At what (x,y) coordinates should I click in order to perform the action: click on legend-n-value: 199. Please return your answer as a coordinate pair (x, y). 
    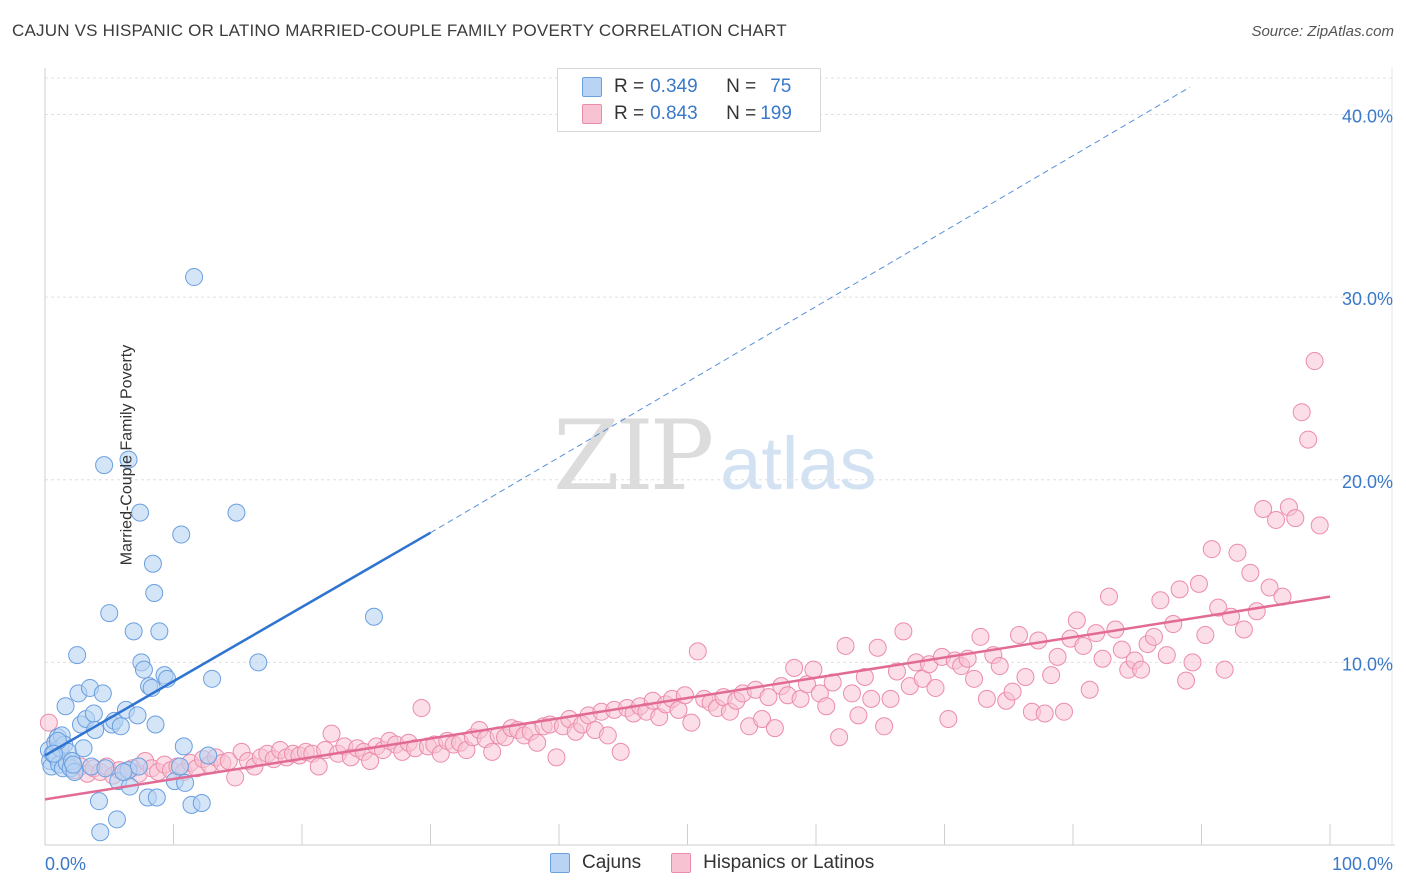
    Looking at the image, I should click on (776, 113).